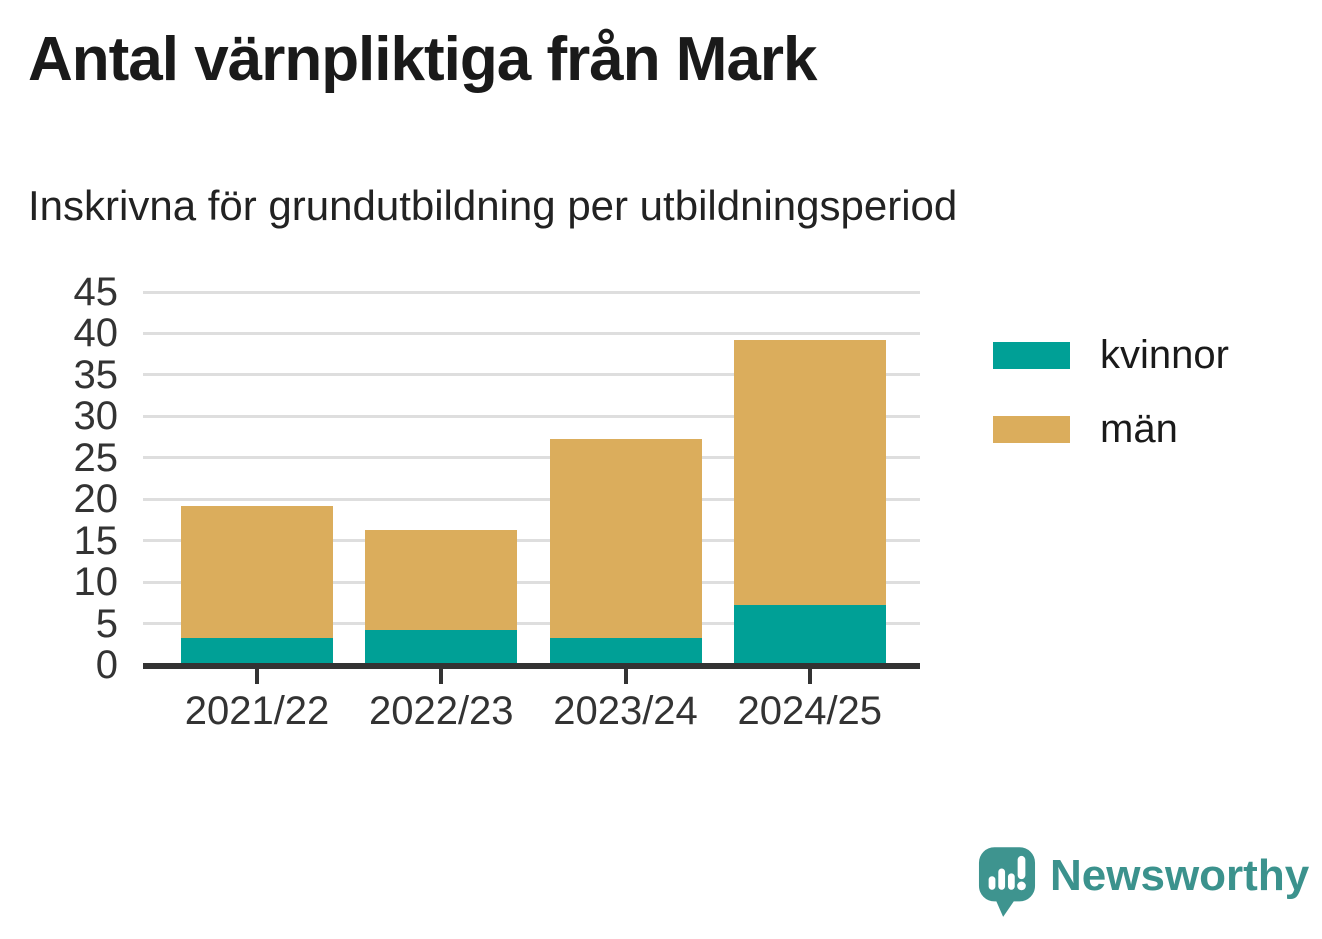 Image resolution: width=1322 pixels, height=939 pixels. I want to click on x-axis-line, so click(531, 666).